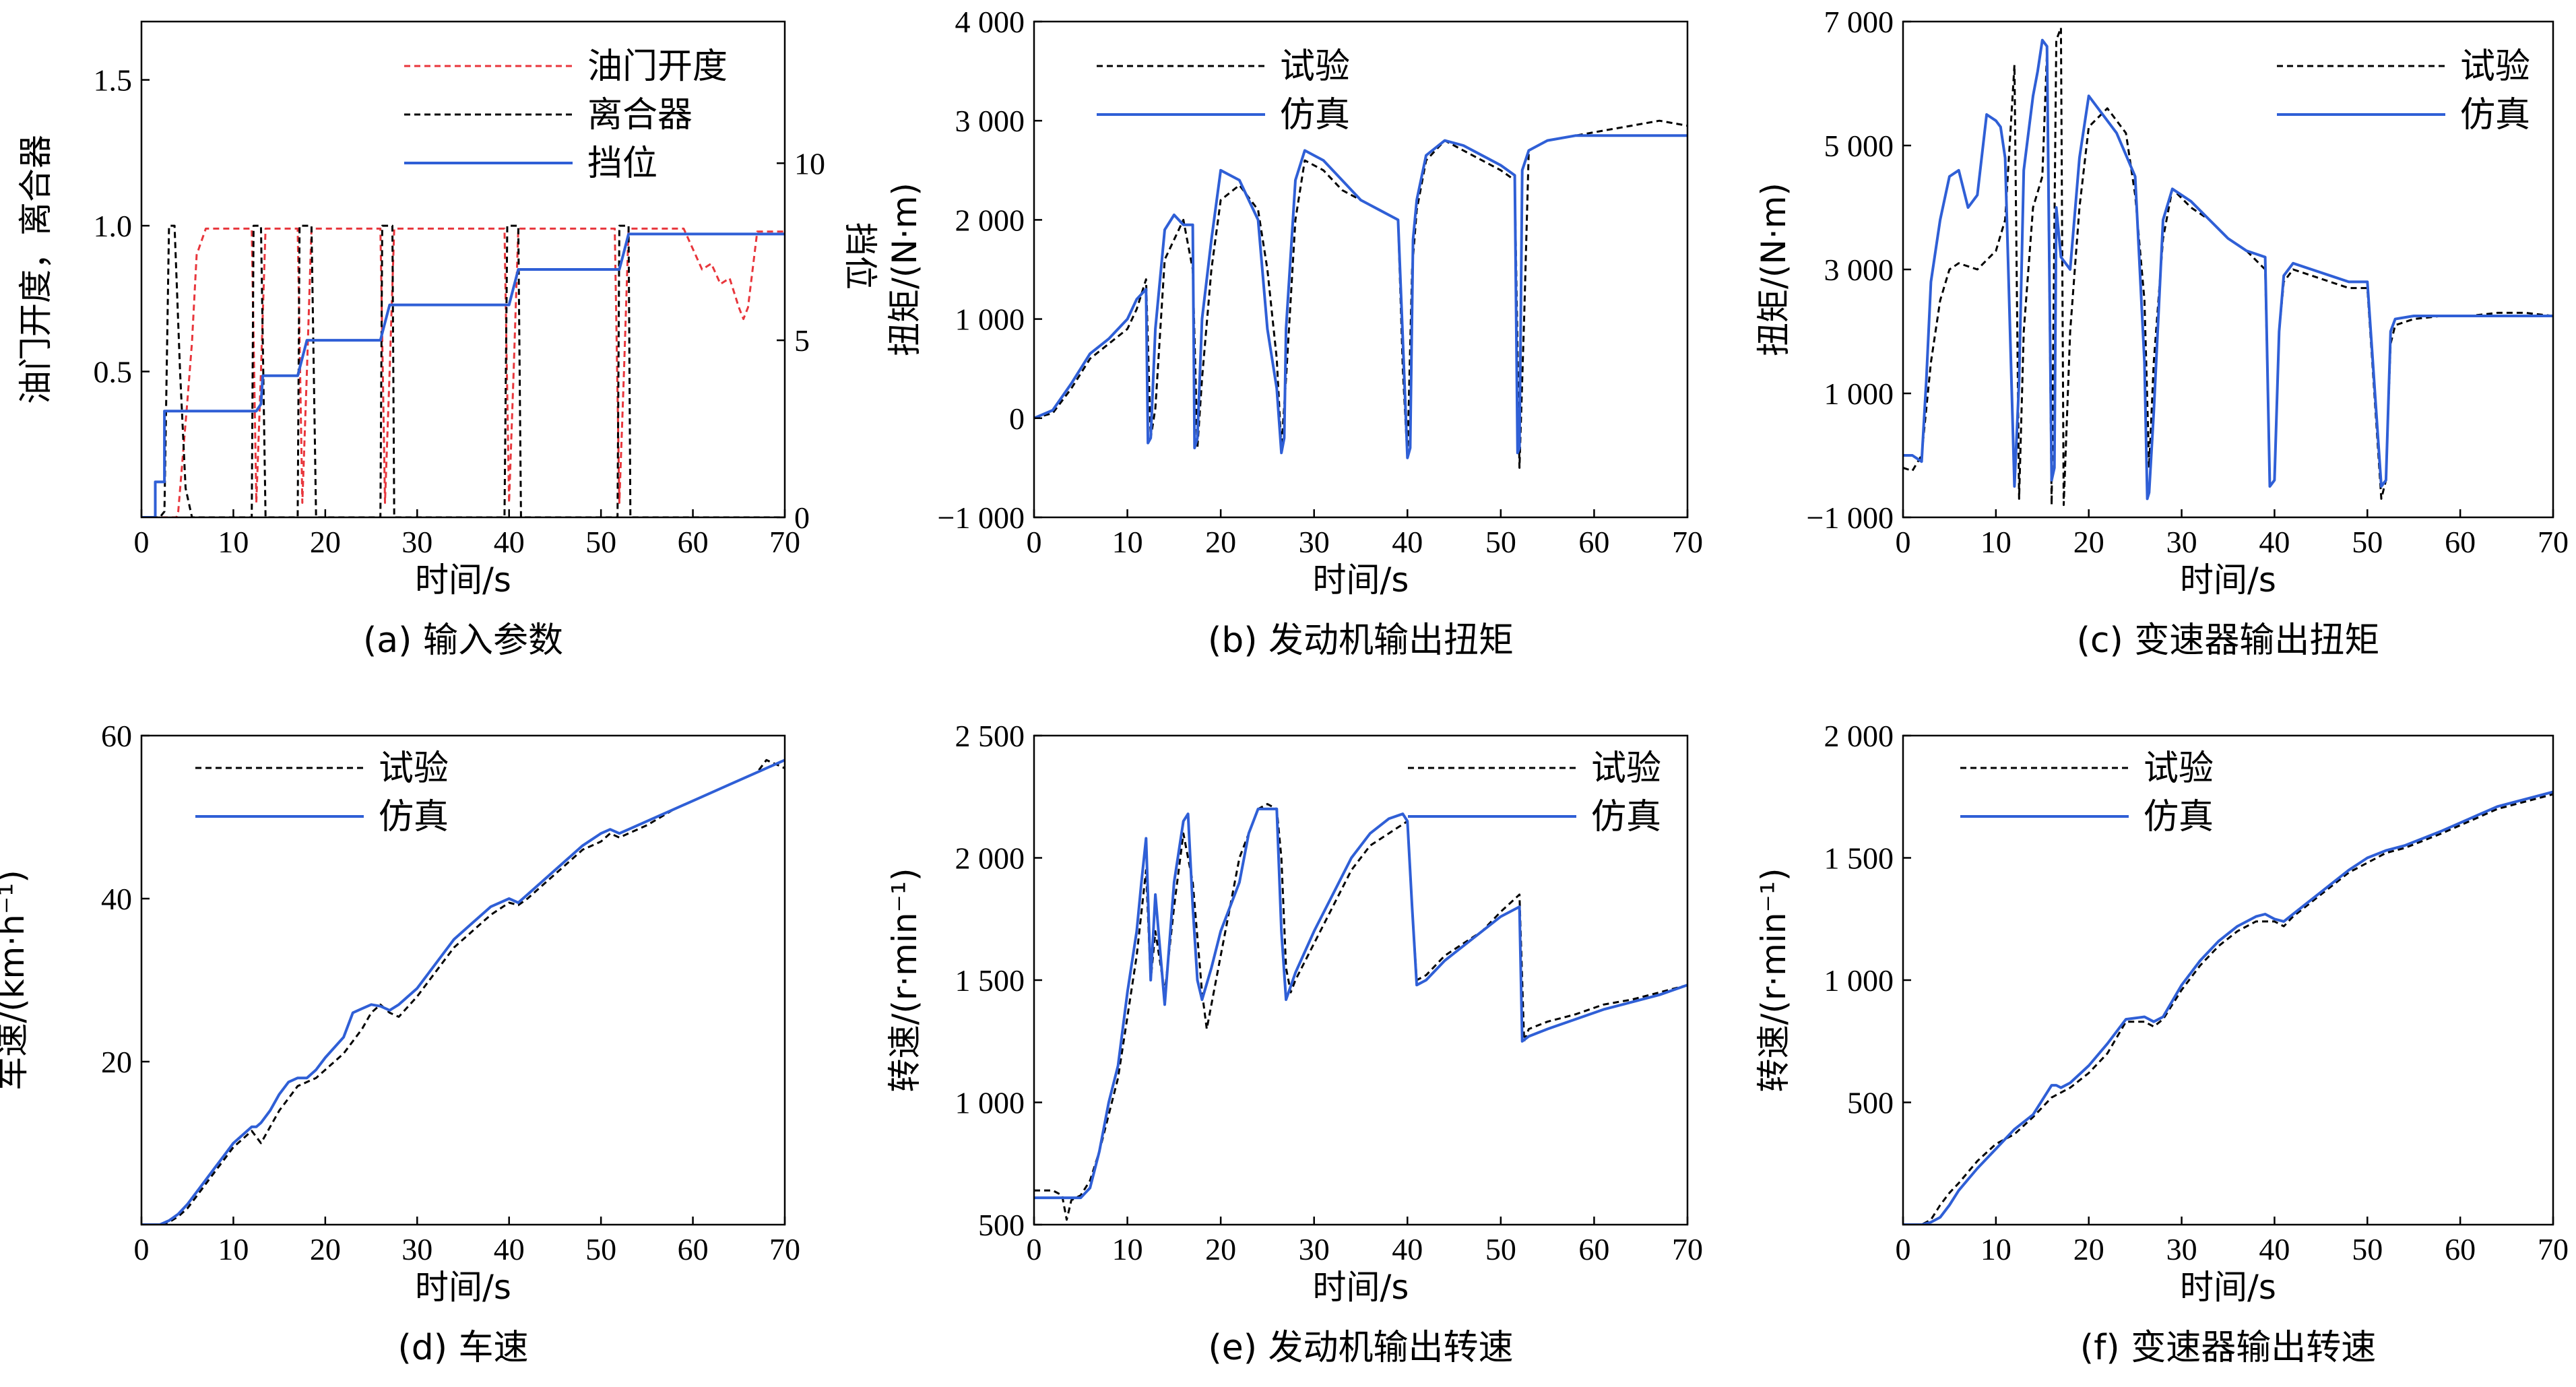 The image size is (2576, 1387). What do you see at coordinates (657, 66) in the screenshot?
I see `legend-label: 油门开度` at bounding box center [657, 66].